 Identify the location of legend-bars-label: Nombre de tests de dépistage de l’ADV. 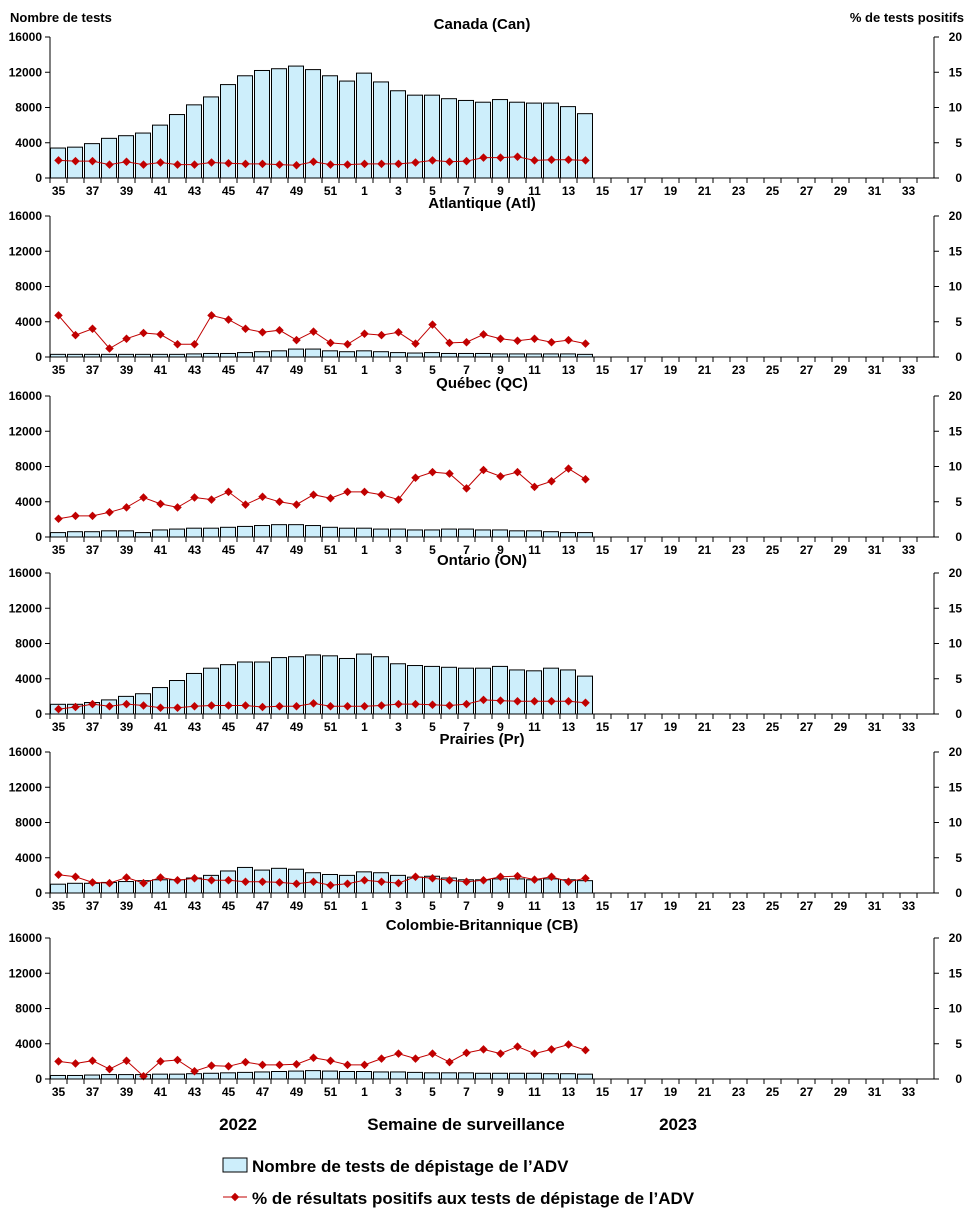
(410, 1166).